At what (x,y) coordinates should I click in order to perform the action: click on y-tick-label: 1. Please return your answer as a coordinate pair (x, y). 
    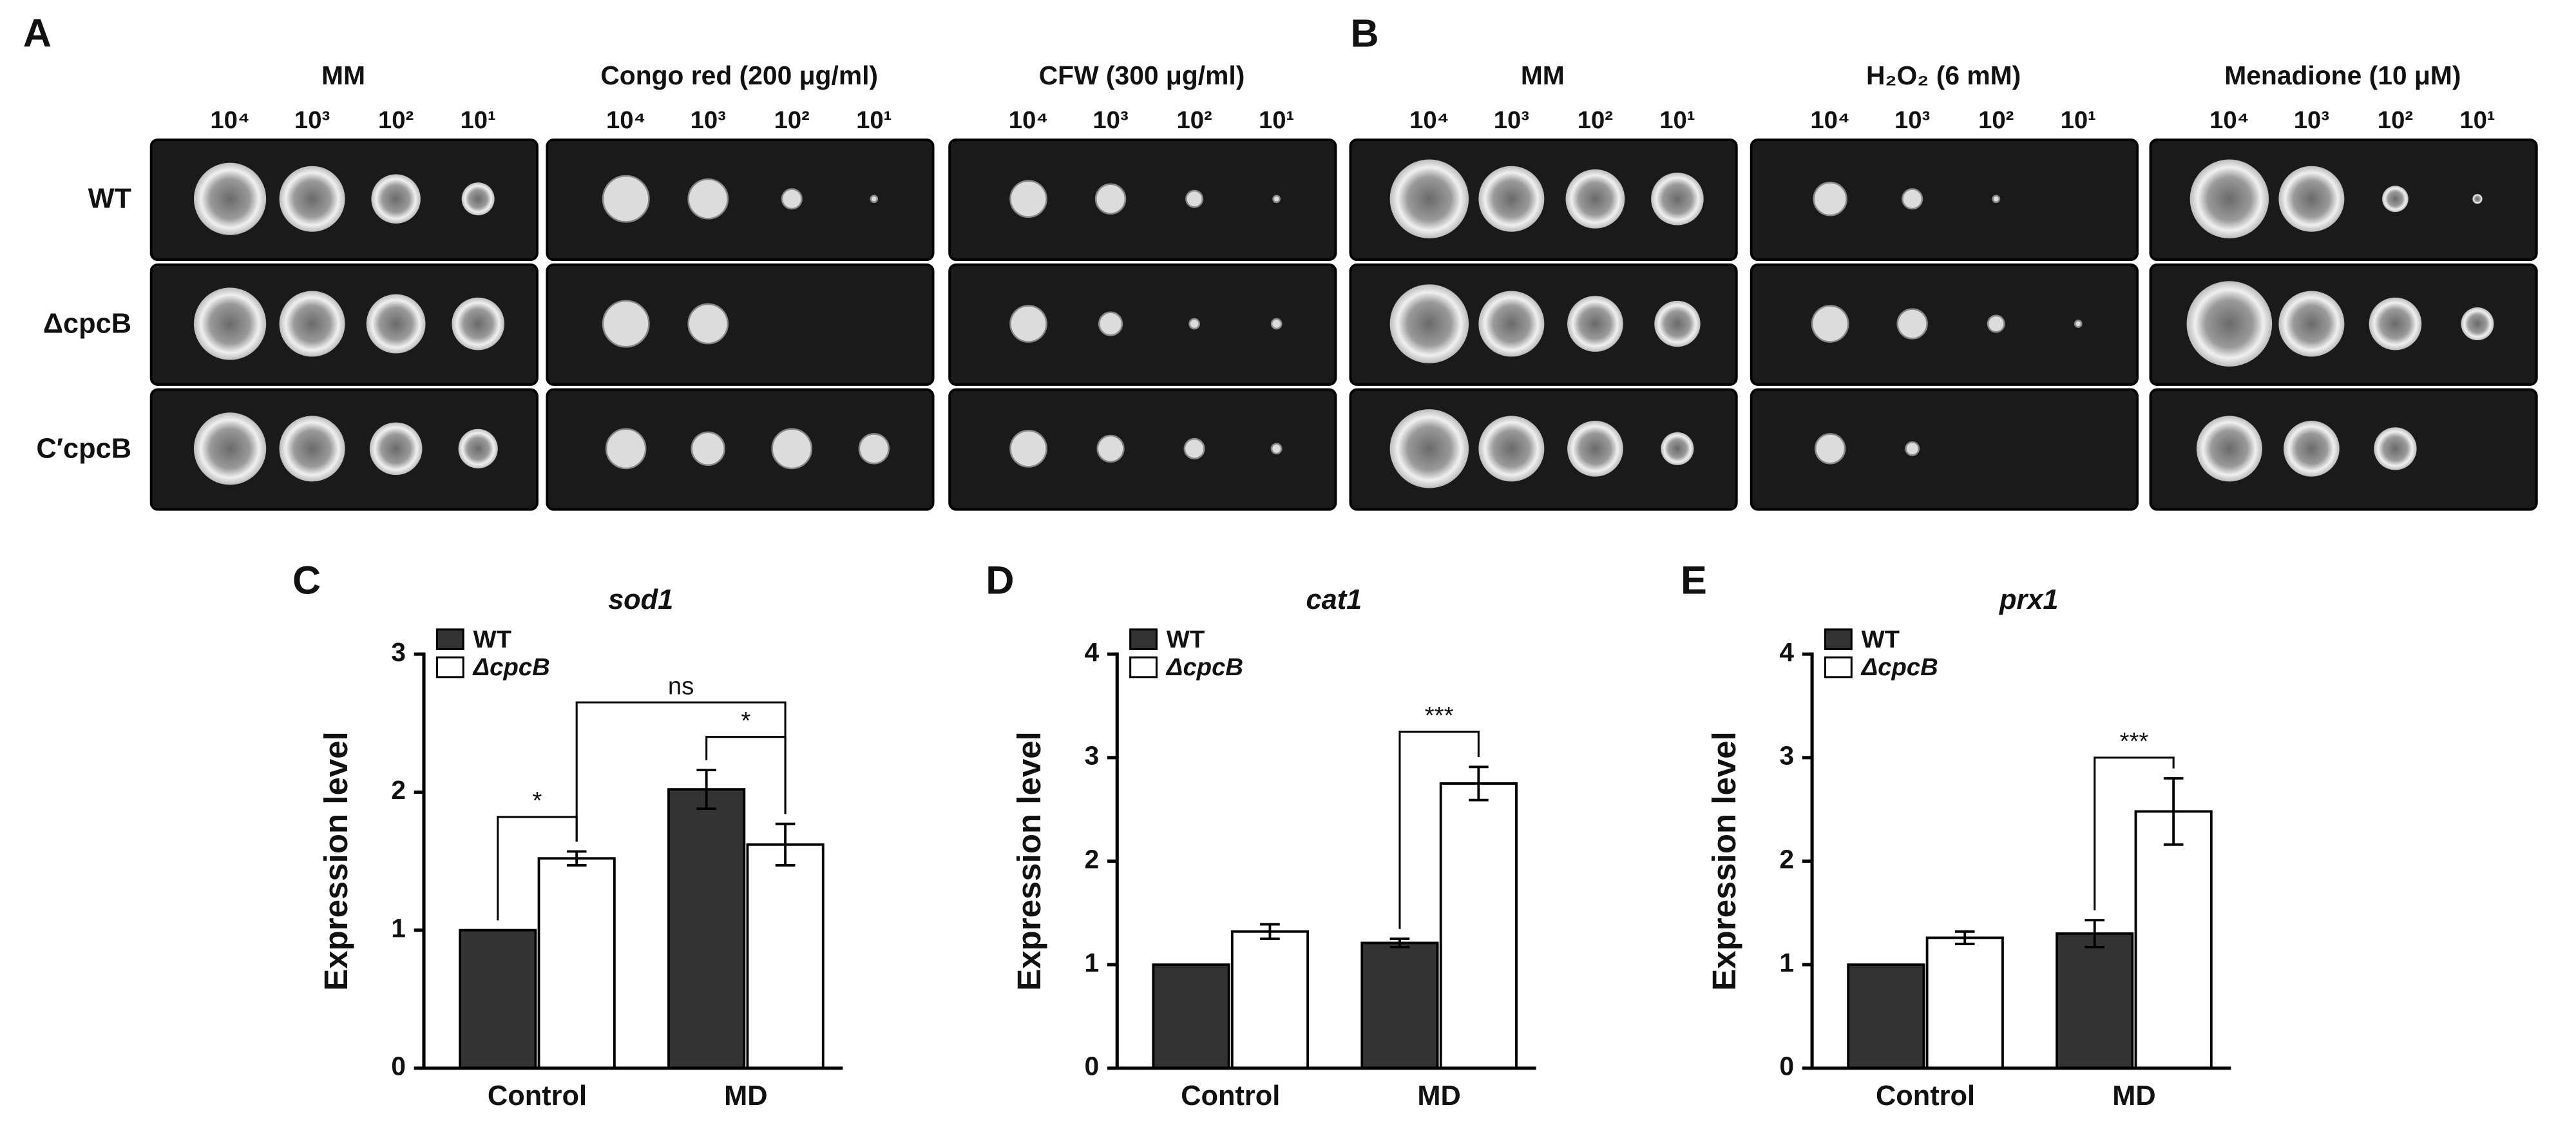
    Looking at the image, I should click on (1092, 962).